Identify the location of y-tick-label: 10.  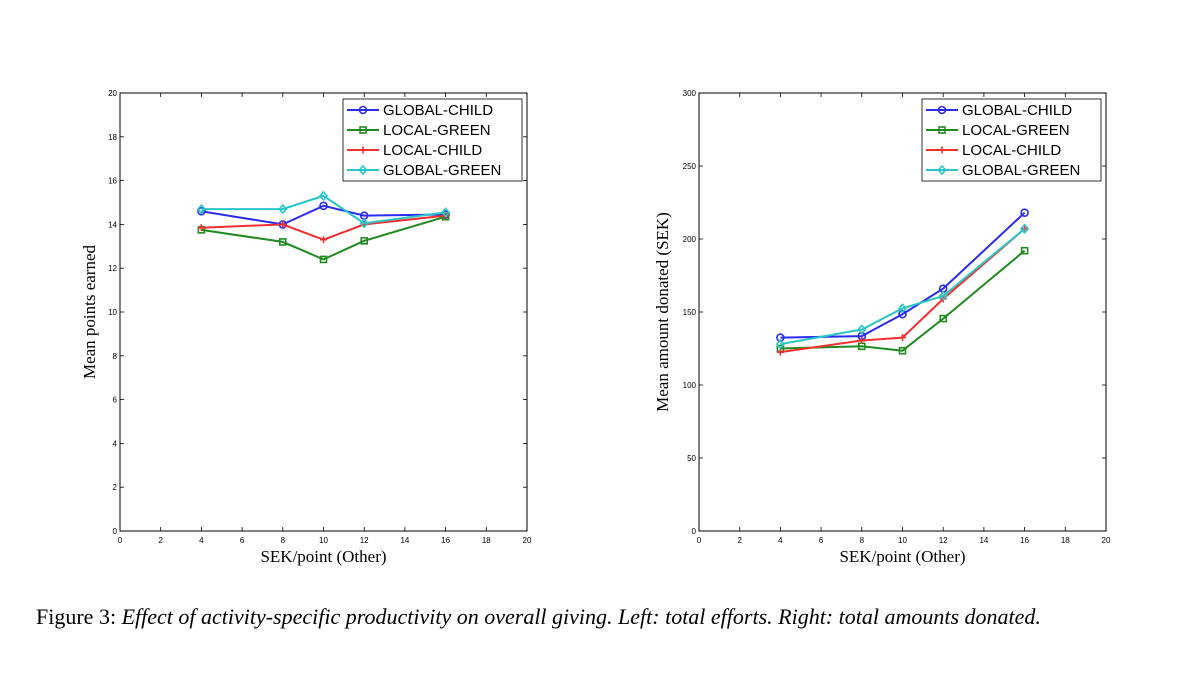
(112, 312).